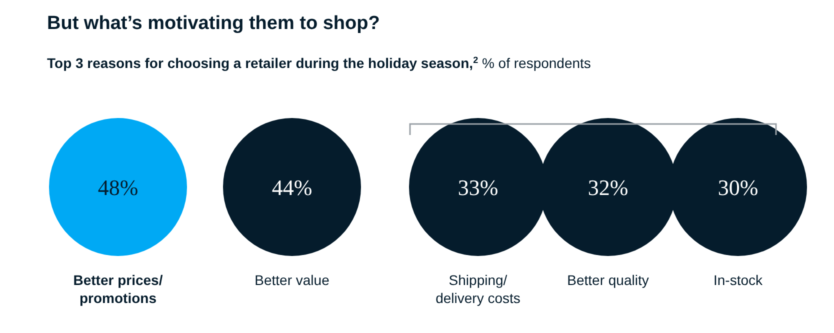  What do you see at coordinates (478, 187) in the screenshot?
I see `data-label: 33%` at bounding box center [478, 187].